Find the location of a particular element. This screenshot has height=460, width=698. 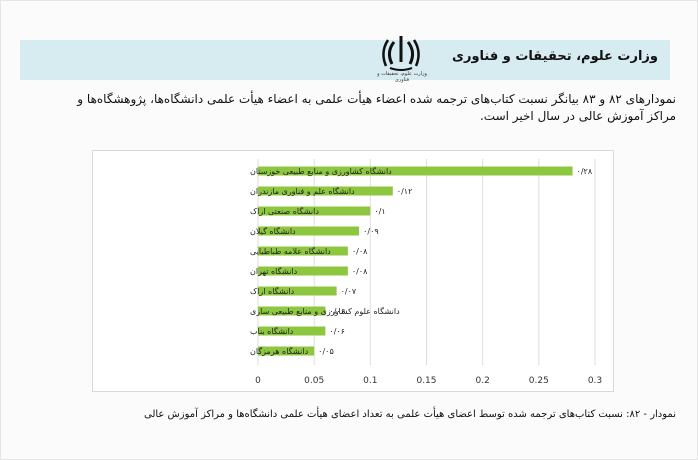

iran-emblem-icon is located at coordinates (401, 53).